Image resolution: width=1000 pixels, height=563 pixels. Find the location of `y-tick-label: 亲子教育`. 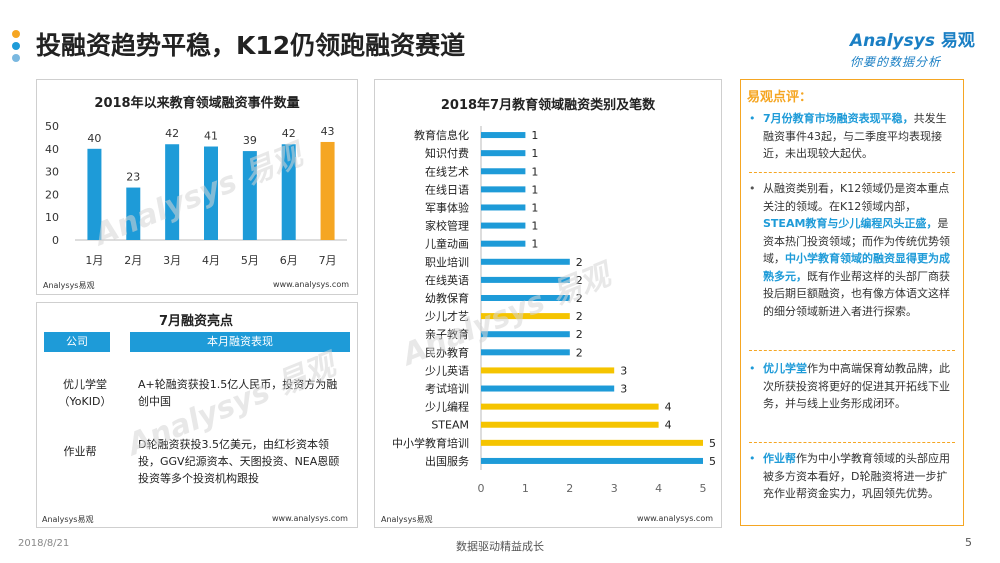

y-tick-label: 亲子教育 is located at coordinates (447, 334).